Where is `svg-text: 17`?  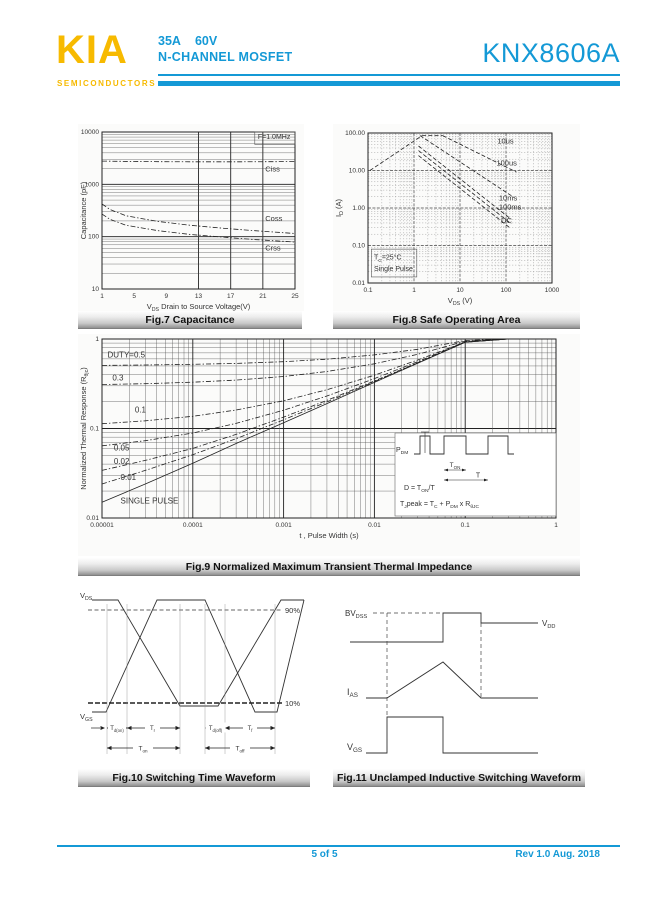
svg-text: 17 is located at coordinates (231, 296).